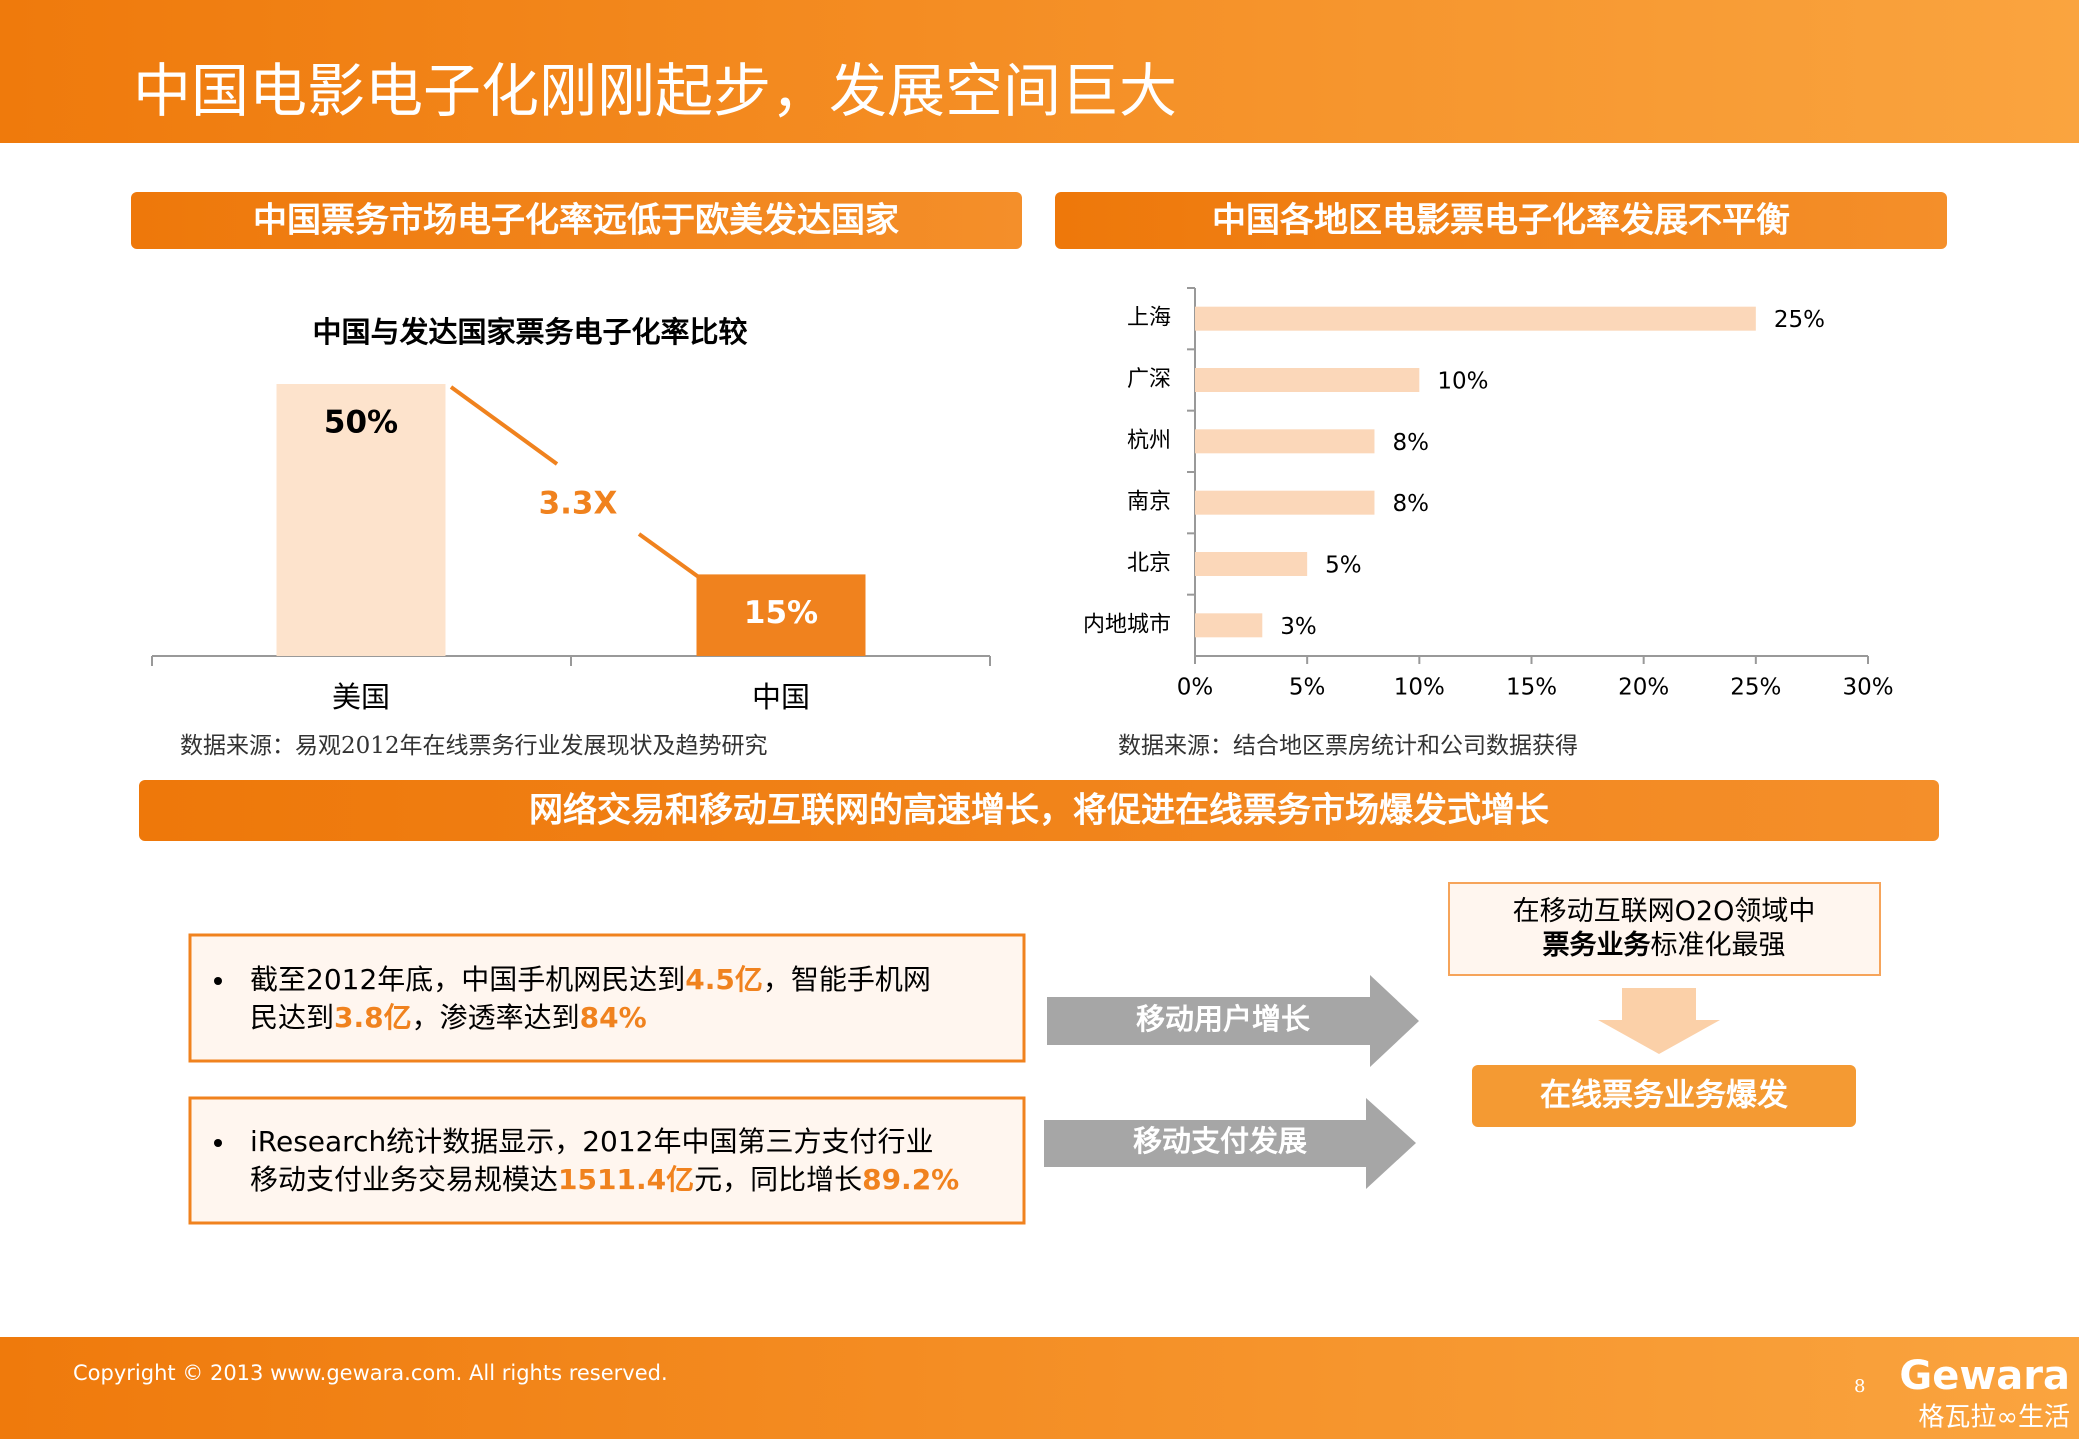 The image size is (2079, 1439). Describe the element at coordinates (1195, 688) in the screenshot. I see `x-tick-label: 0%` at that location.